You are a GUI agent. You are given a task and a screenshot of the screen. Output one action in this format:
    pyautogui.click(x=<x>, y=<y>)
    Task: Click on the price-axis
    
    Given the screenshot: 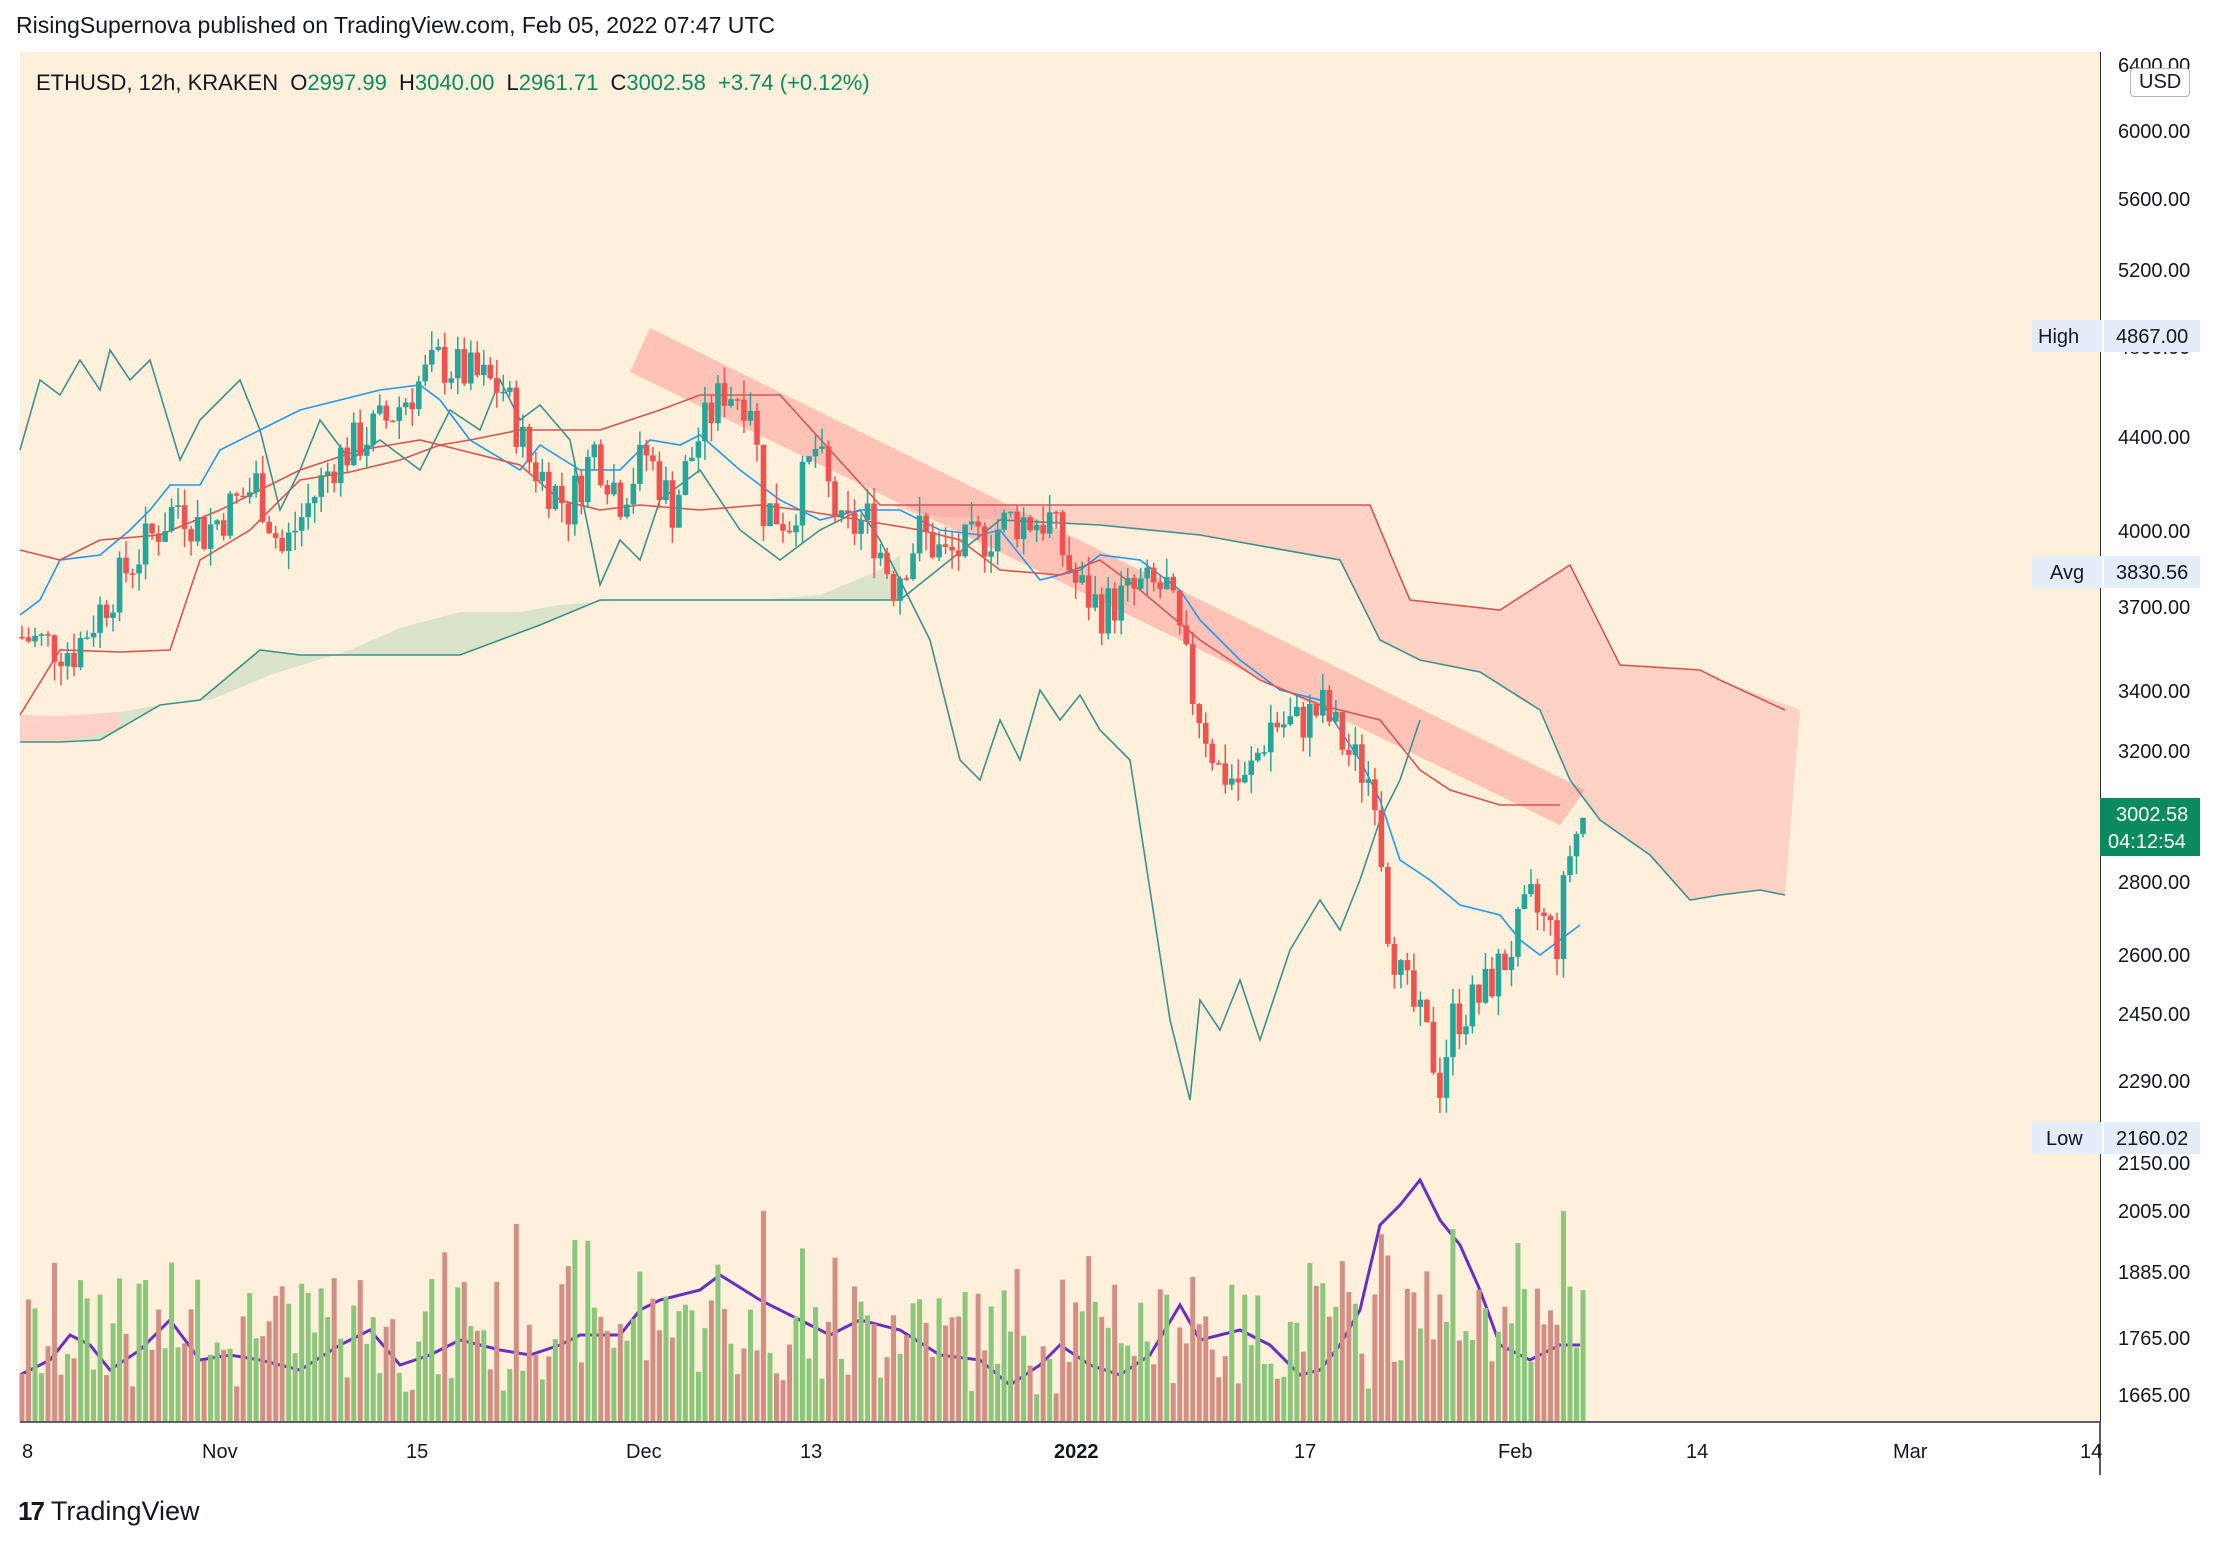 What is the action you would take?
    pyautogui.click(x=2159, y=737)
    